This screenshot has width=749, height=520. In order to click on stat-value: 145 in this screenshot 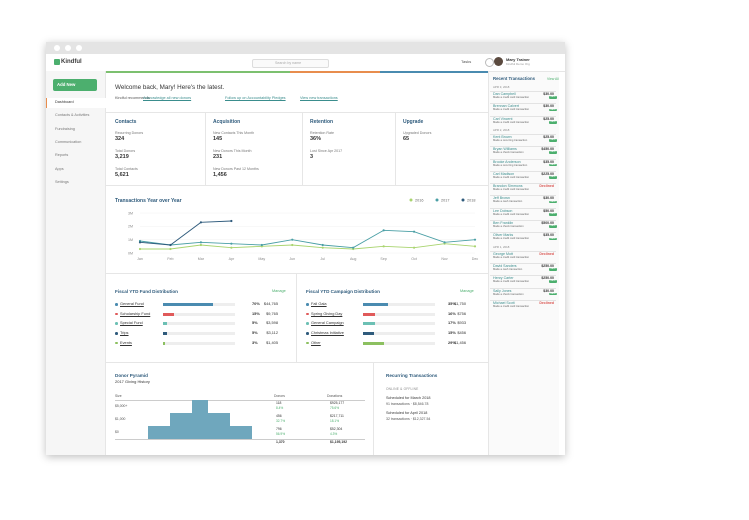, I will do `click(218, 139)`.